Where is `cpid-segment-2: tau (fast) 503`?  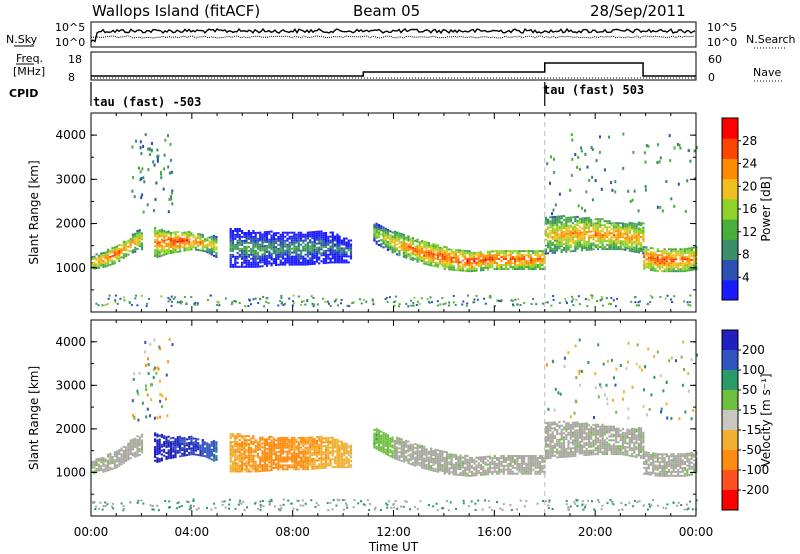 cpid-segment-2: tau (fast) 503 is located at coordinates (594, 90).